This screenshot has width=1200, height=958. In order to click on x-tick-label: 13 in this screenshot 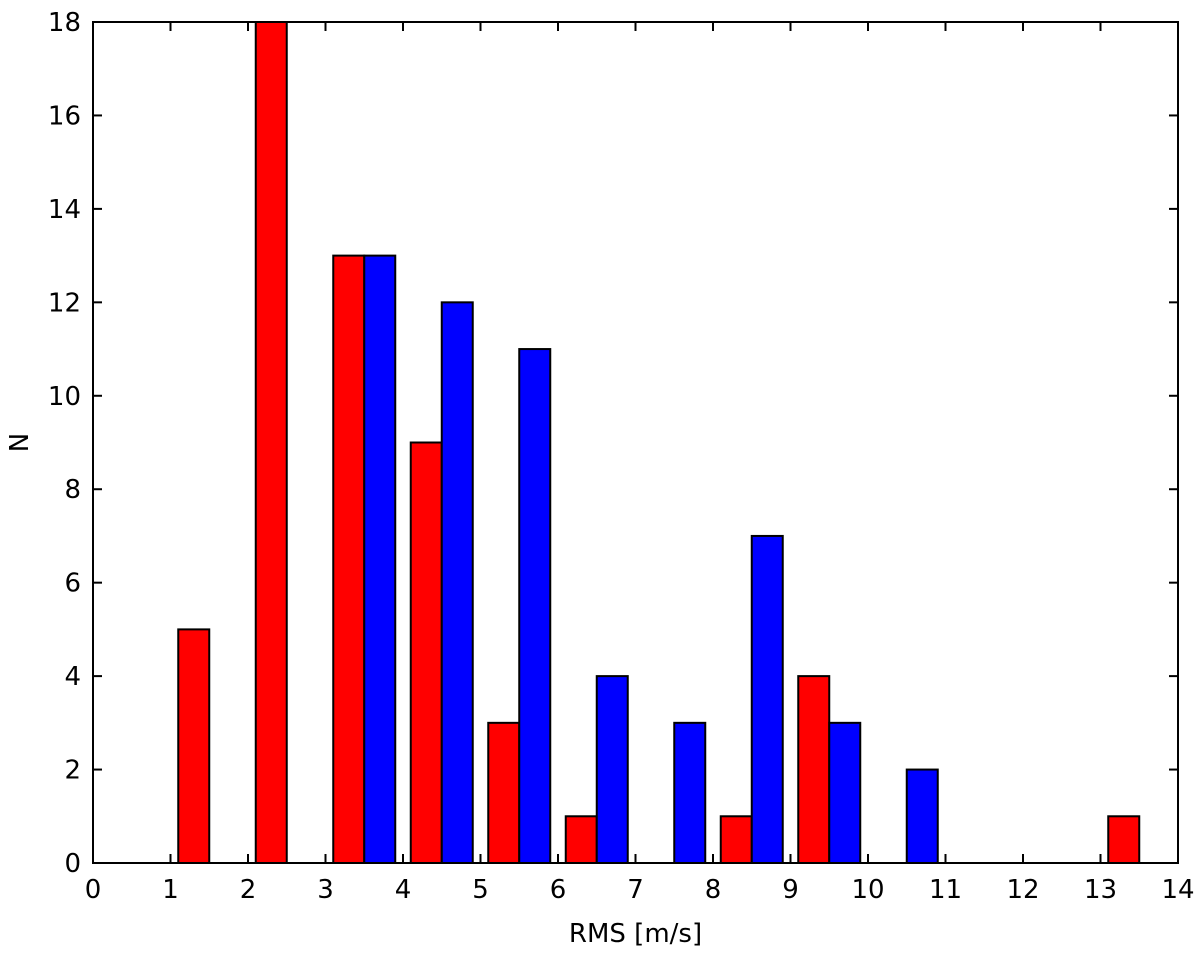, I will do `click(1100, 890)`.